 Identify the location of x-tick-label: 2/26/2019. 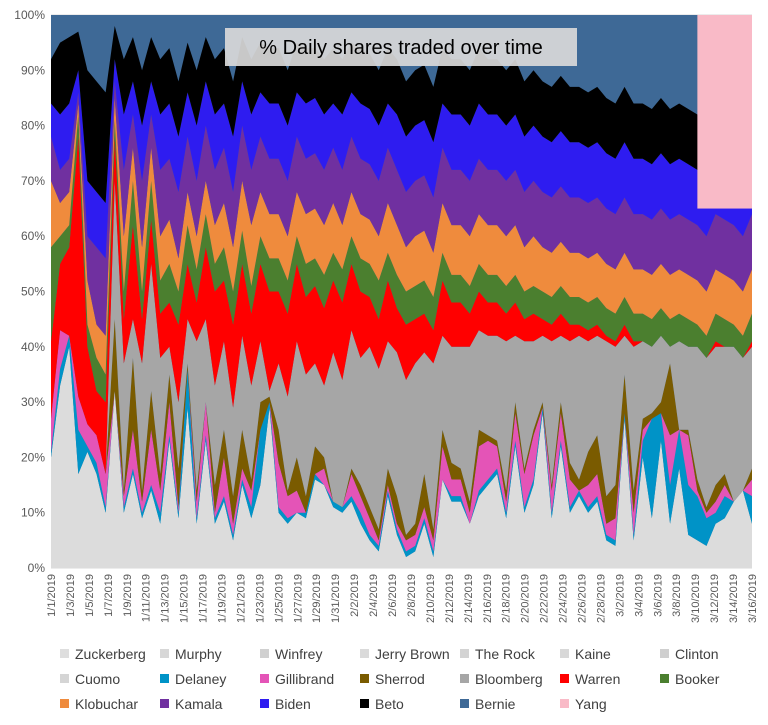
(582, 598).